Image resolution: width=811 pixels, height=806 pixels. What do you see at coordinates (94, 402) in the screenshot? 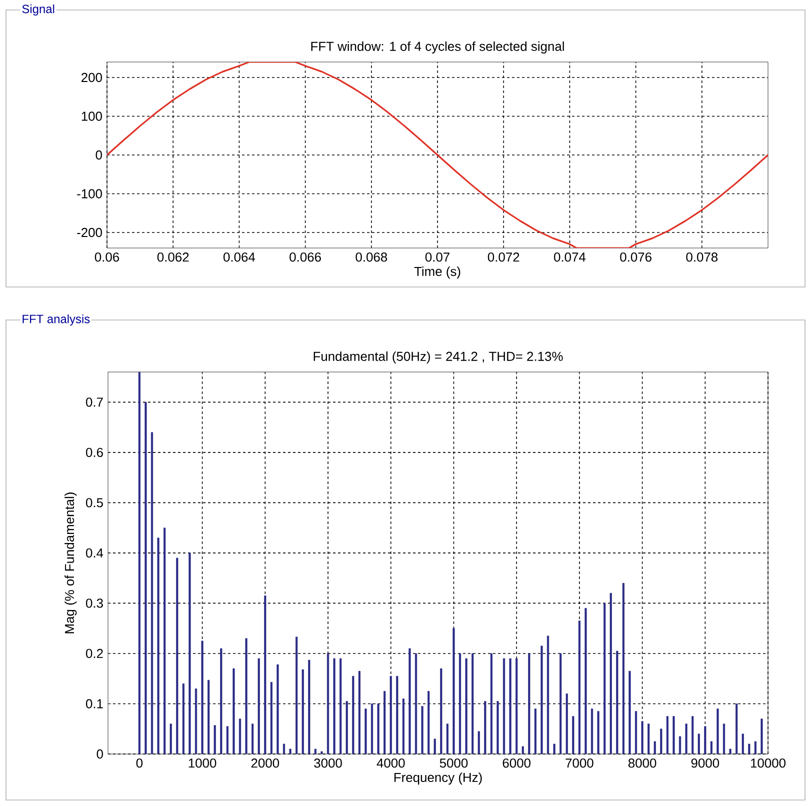
I see `y-tick-label: 0.7` at bounding box center [94, 402].